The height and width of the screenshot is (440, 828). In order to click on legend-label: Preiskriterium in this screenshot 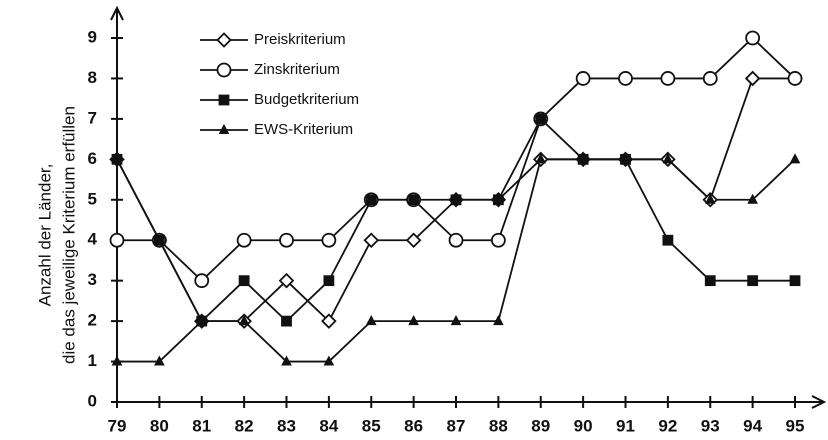, I will do `click(300, 39)`.